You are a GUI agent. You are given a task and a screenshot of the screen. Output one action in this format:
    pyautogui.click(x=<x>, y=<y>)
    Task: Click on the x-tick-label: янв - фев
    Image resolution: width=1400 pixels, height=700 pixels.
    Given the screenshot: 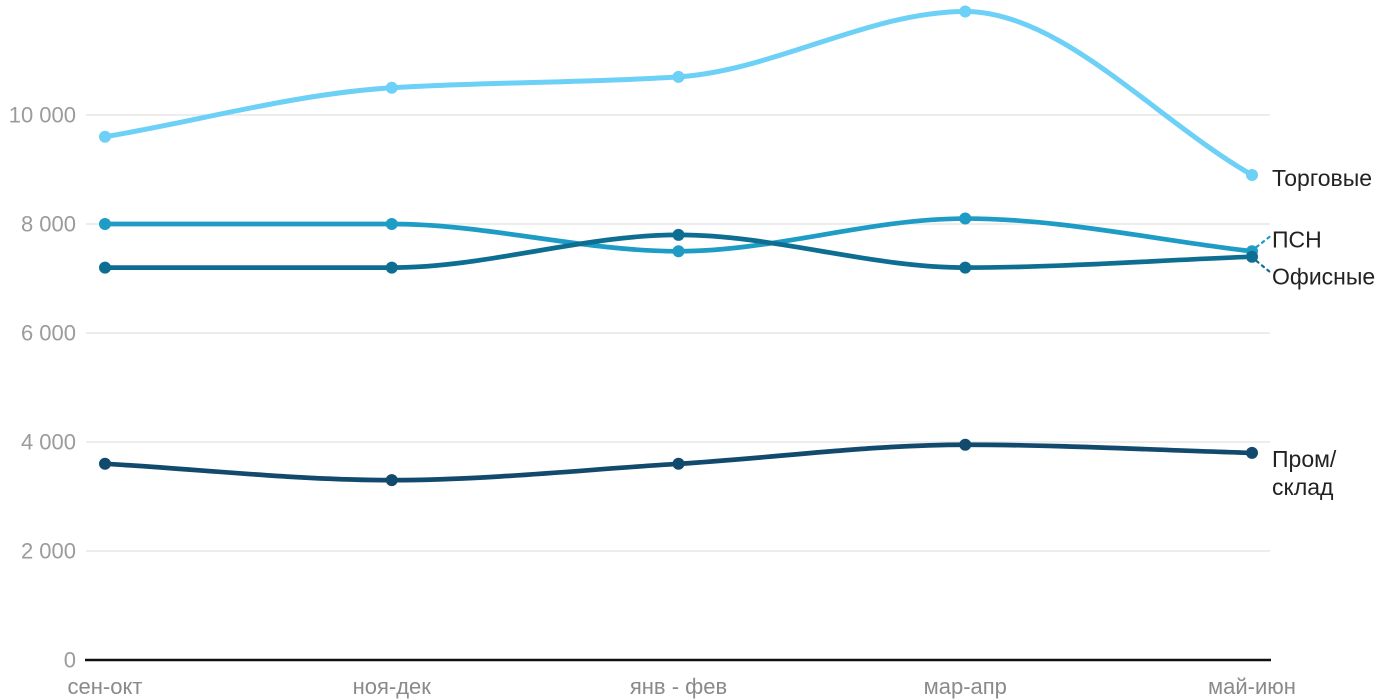 What is the action you would take?
    pyautogui.click(x=678, y=686)
    